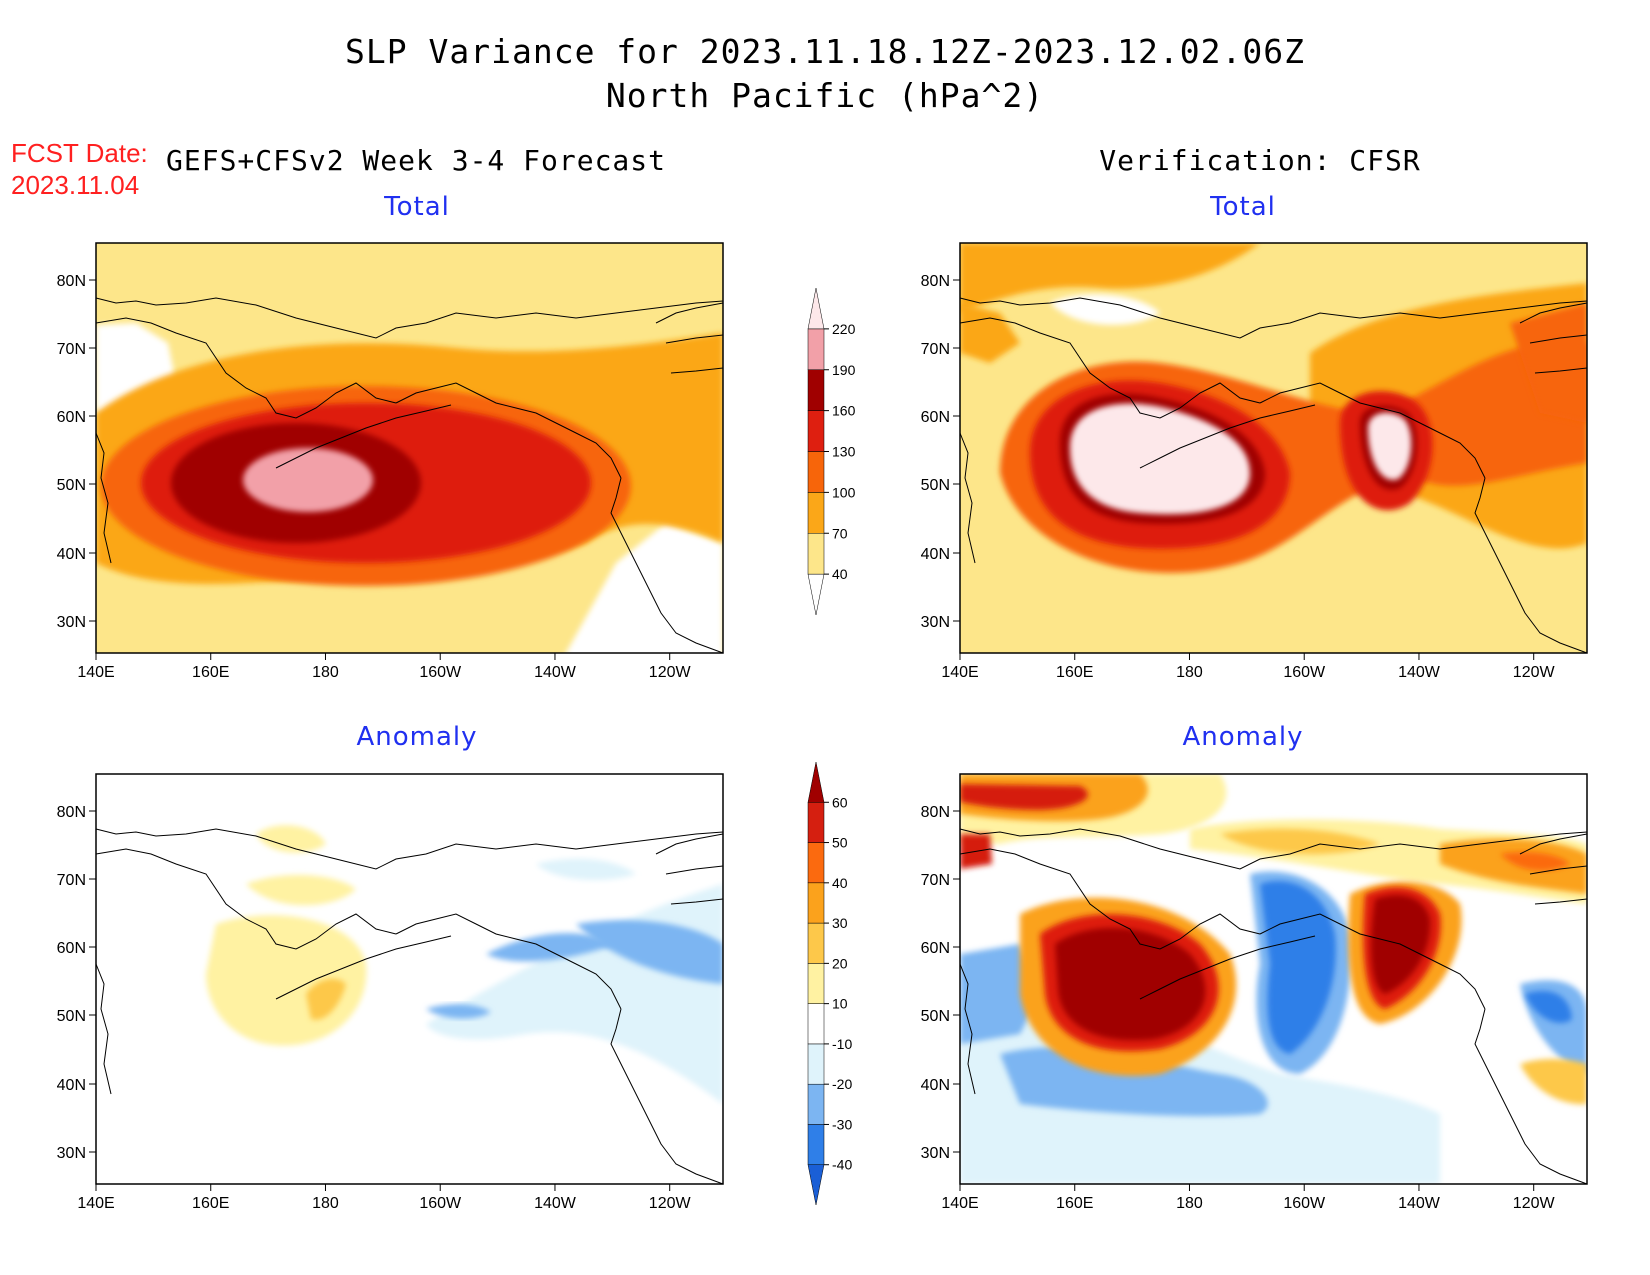  What do you see at coordinates (844, 411) in the screenshot?
I see `colorbar-label: 160` at bounding box center [844, 411].